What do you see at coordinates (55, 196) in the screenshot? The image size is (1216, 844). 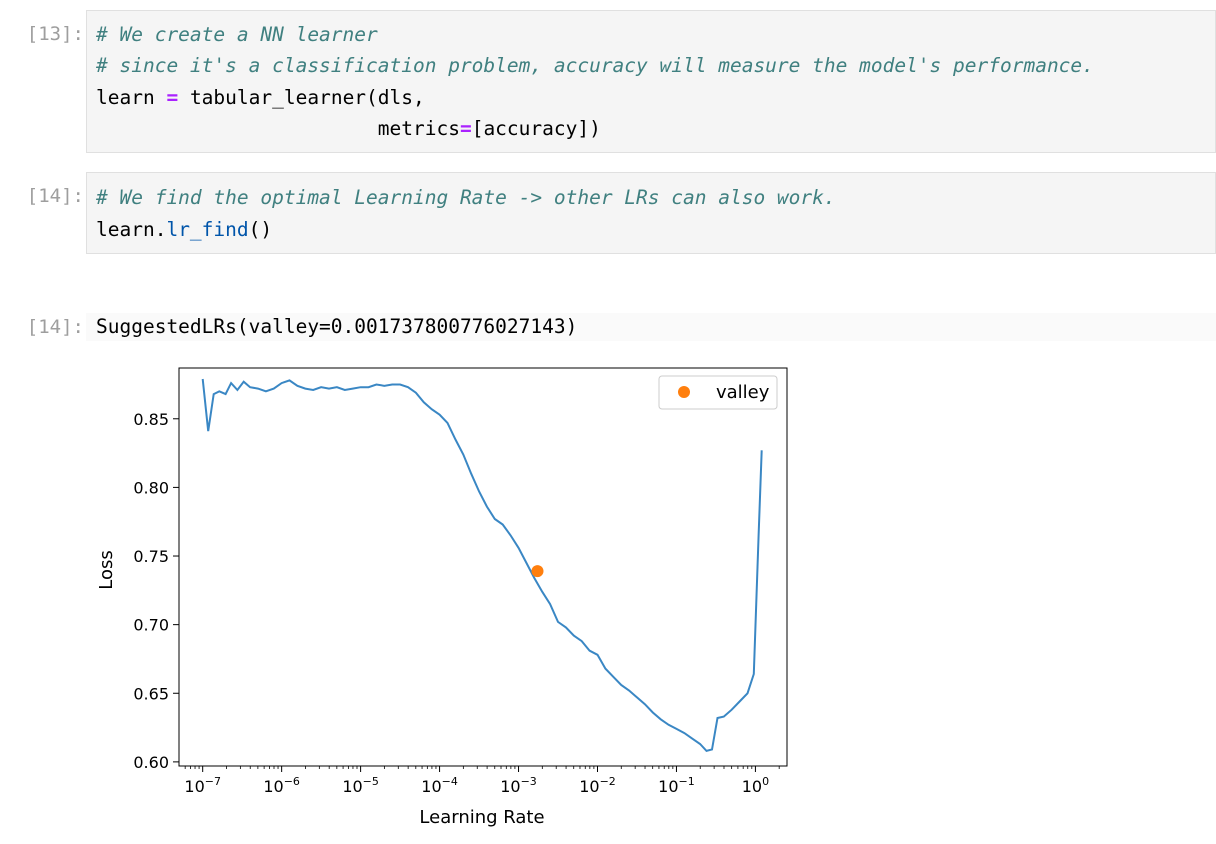 I see `cell-prompt-14: [14]:` at bounding box center [55, 196].